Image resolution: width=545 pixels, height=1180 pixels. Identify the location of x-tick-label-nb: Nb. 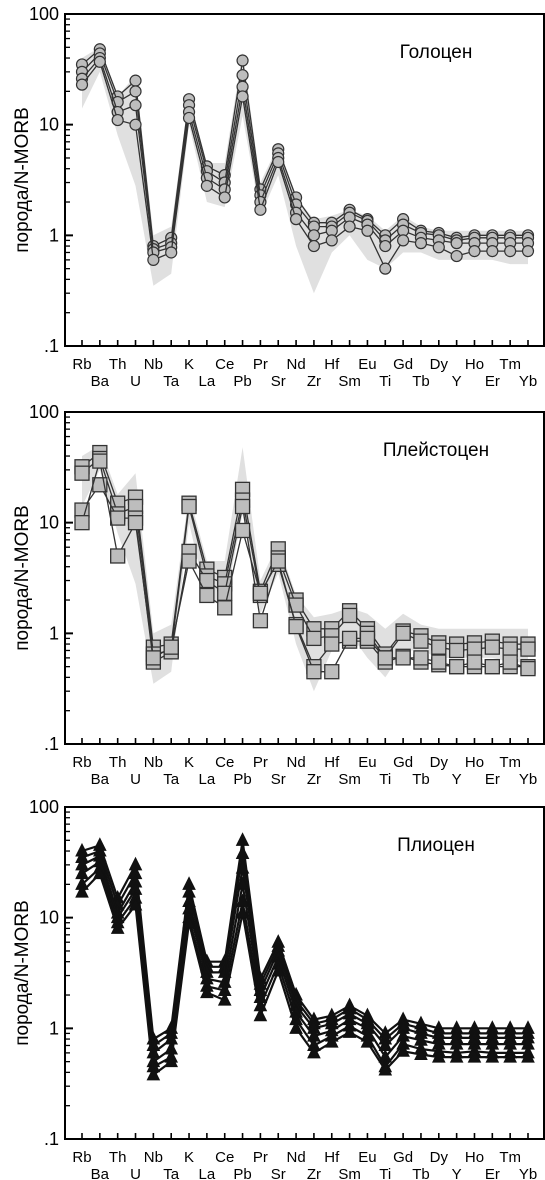
(153, 364).